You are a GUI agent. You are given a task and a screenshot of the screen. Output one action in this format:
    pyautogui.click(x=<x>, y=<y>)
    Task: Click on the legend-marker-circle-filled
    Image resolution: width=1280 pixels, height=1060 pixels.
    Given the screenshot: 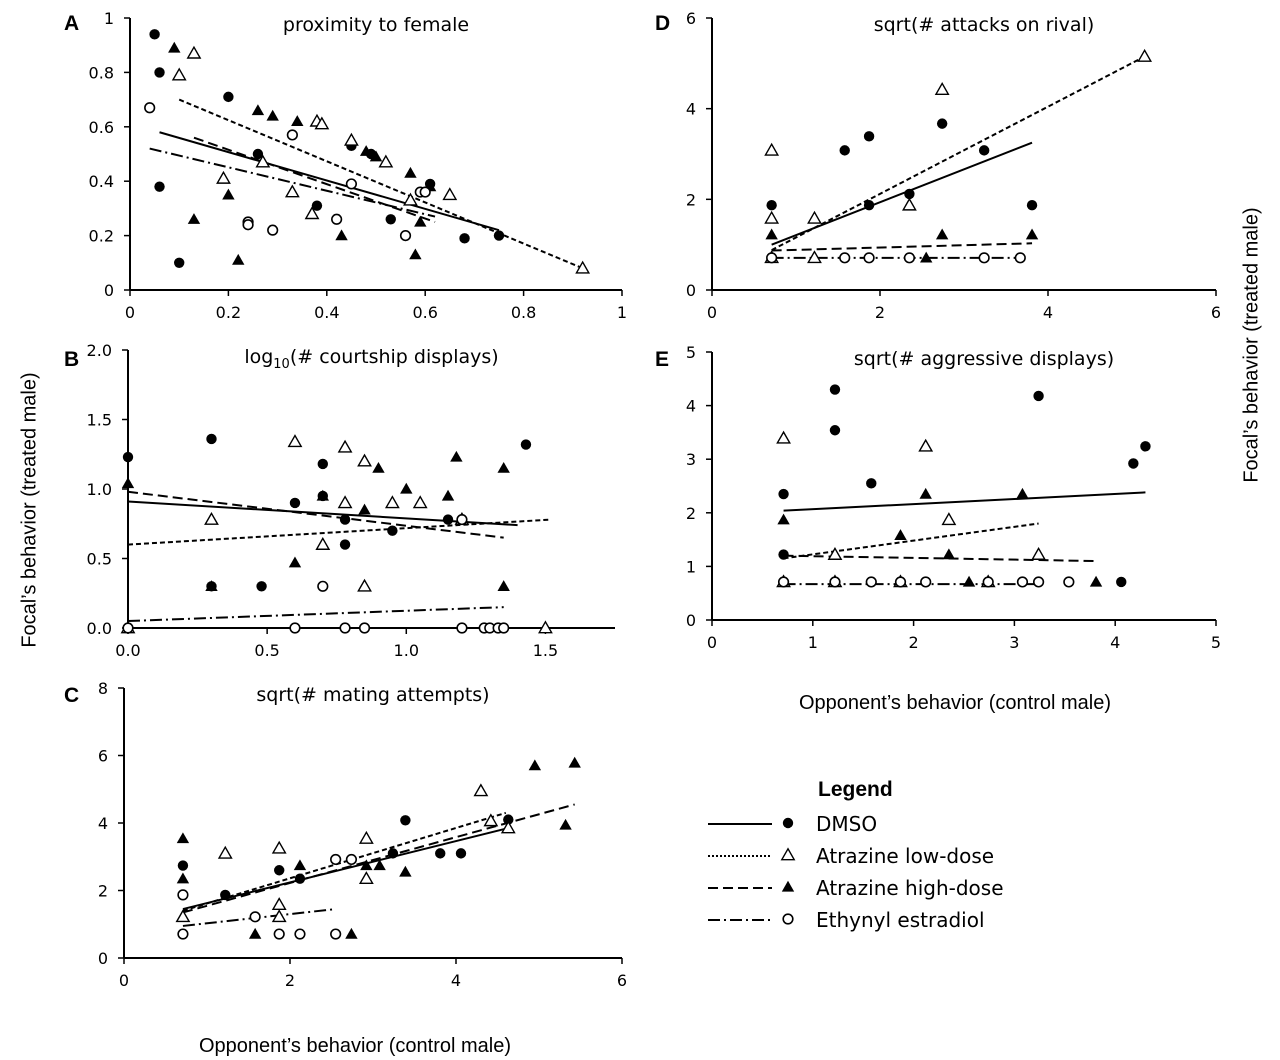 What is the action you would take?
    pyautogui.click(x=788, y=823)
    